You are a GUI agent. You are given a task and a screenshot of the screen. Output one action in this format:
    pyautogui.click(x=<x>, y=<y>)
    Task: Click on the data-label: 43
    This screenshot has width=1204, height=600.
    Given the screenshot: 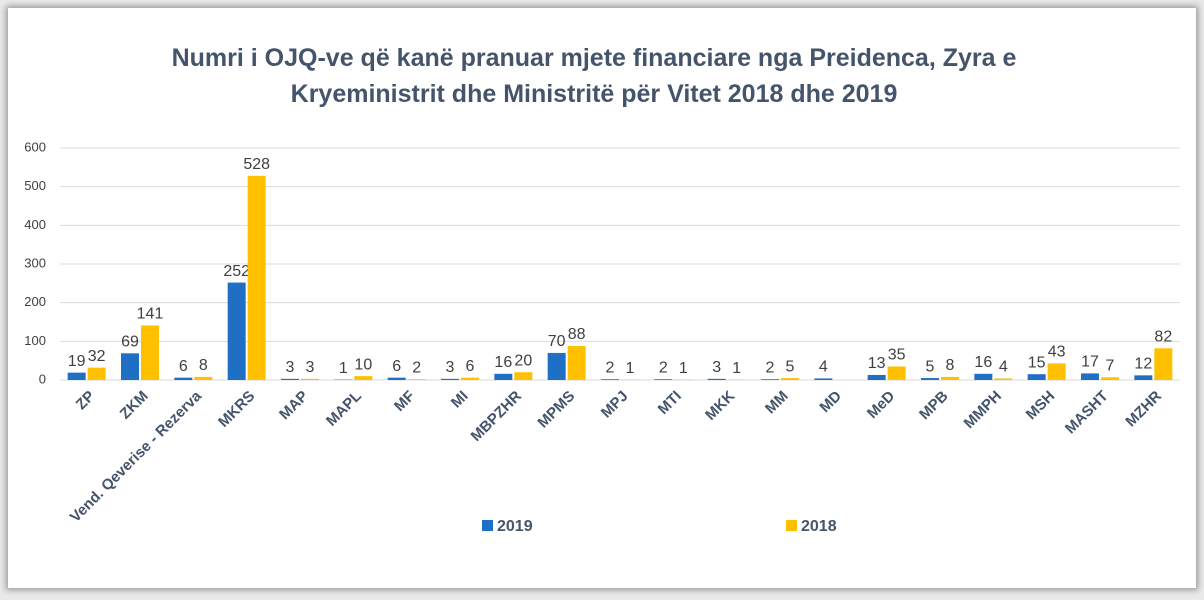 What is the action you would take?
    pyautogui.click(x=1057, y=352)
    